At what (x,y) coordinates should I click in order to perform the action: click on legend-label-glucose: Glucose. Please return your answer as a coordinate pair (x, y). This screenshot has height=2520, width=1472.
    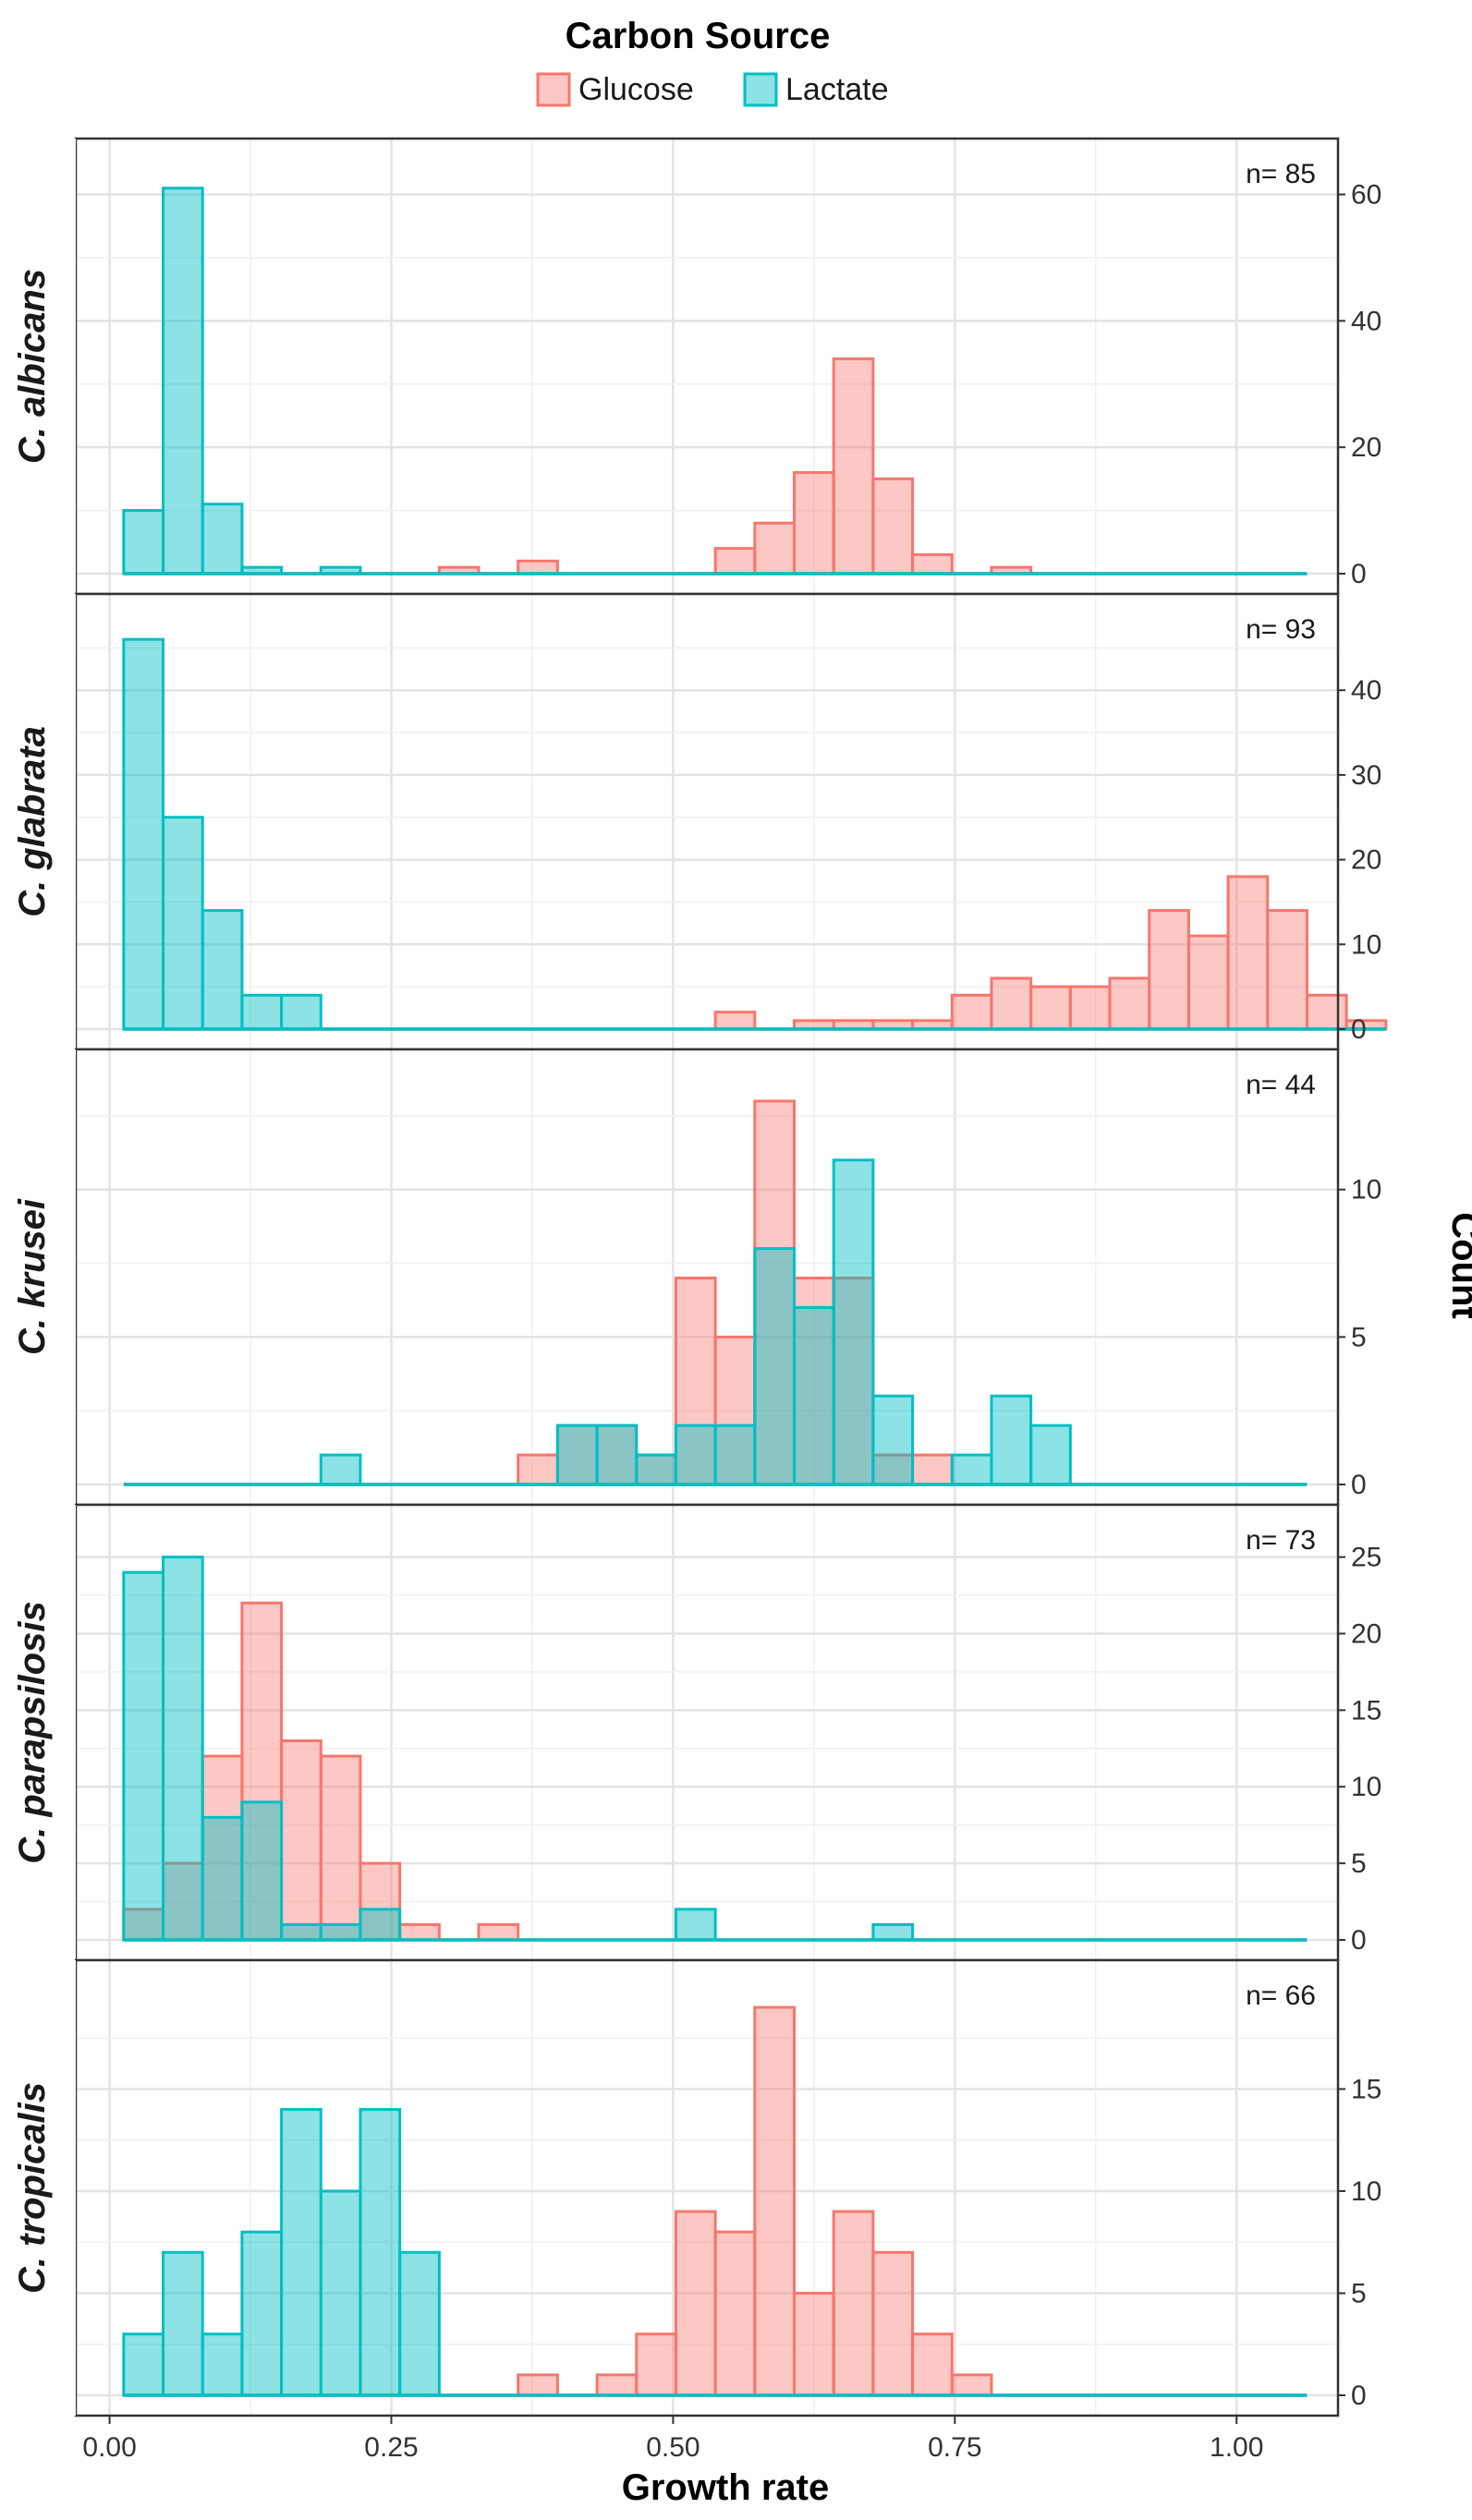
    Looking at the image, I should click on (636, 89).